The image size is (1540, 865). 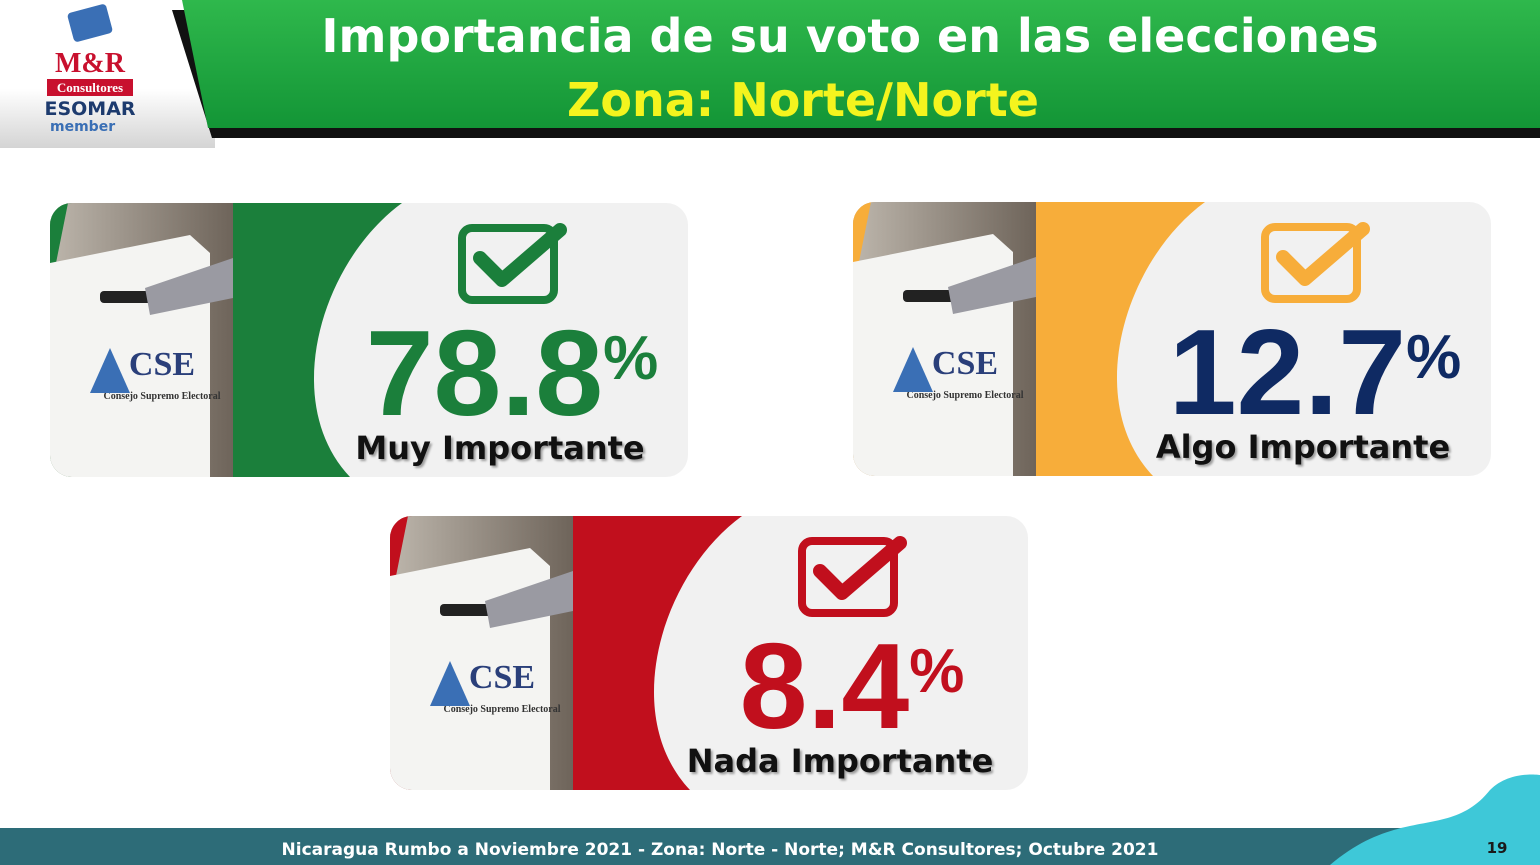 What do you see at coordinates (1497, 848) in the screenshot?
I see `page-number: 19` at bounding box center [1497, 848].